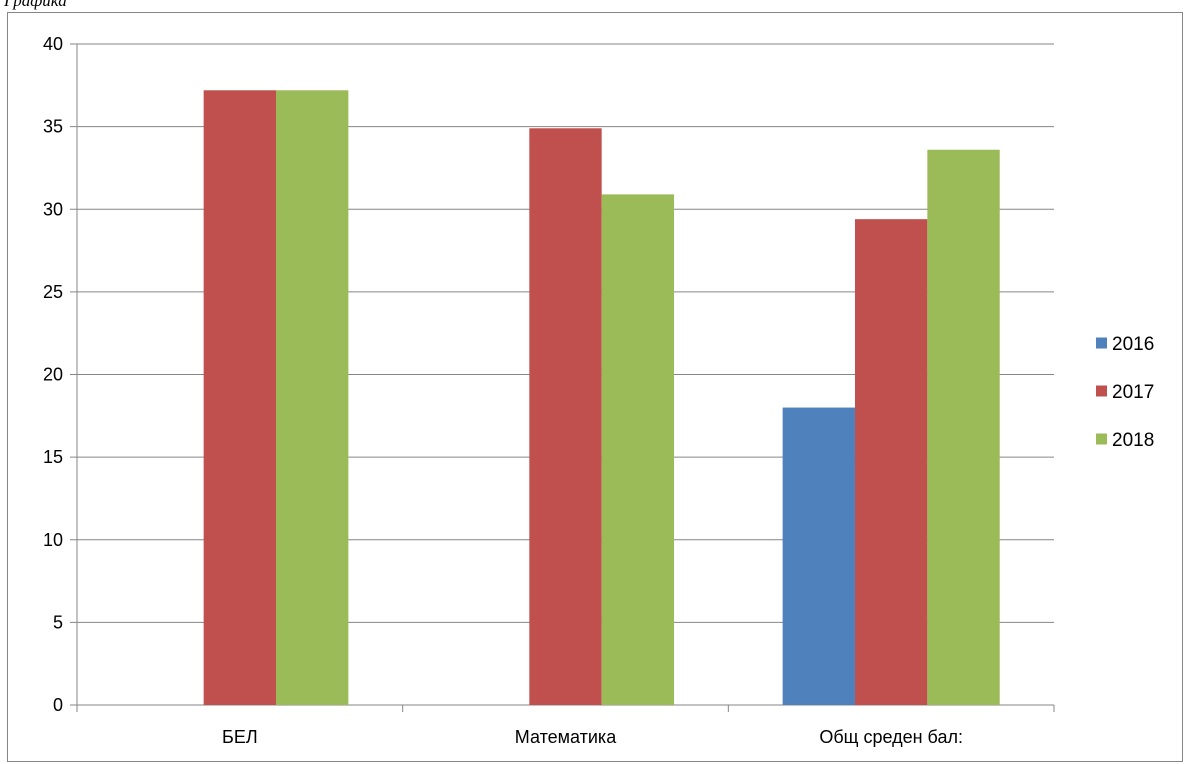 The height and width of the screenshot is (764, 1185). What do you see at coordinates (53, 457) in the screenshot?
I see `y-tick-label: 15` at bounding box center [53, 457].